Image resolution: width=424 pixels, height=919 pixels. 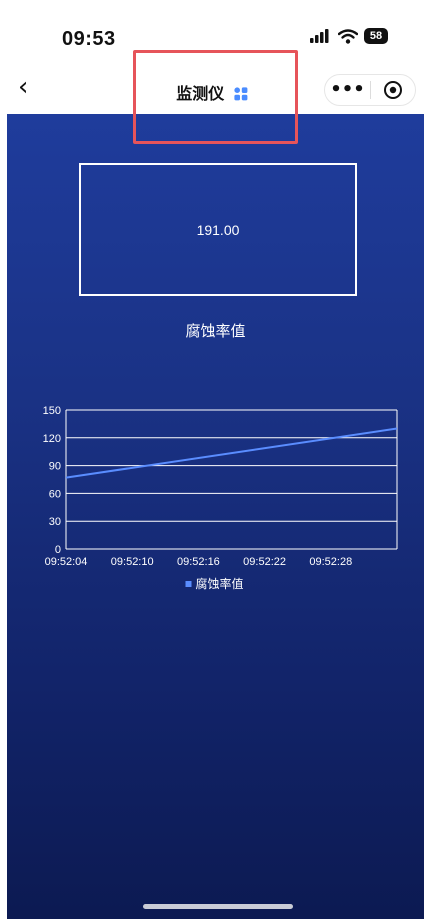 I want to click on y-tick-label: 90, so click(x=55, y=467).